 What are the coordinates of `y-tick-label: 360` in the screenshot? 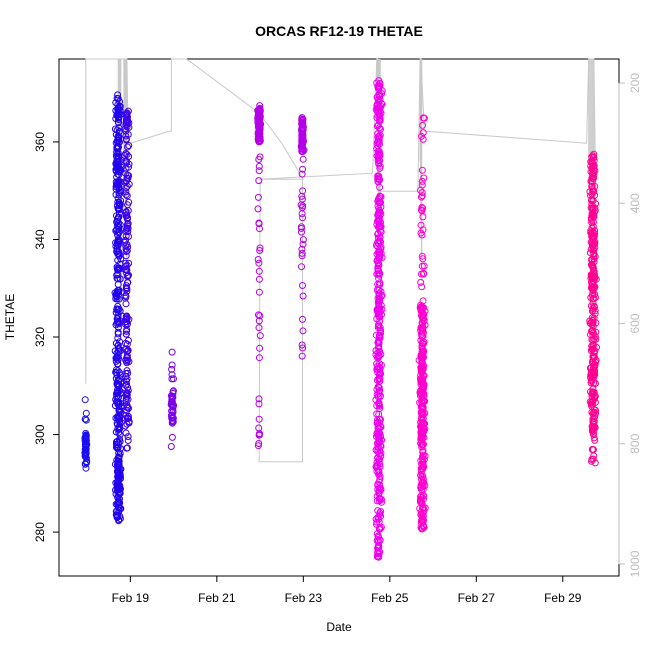 It's located at (40, 142).